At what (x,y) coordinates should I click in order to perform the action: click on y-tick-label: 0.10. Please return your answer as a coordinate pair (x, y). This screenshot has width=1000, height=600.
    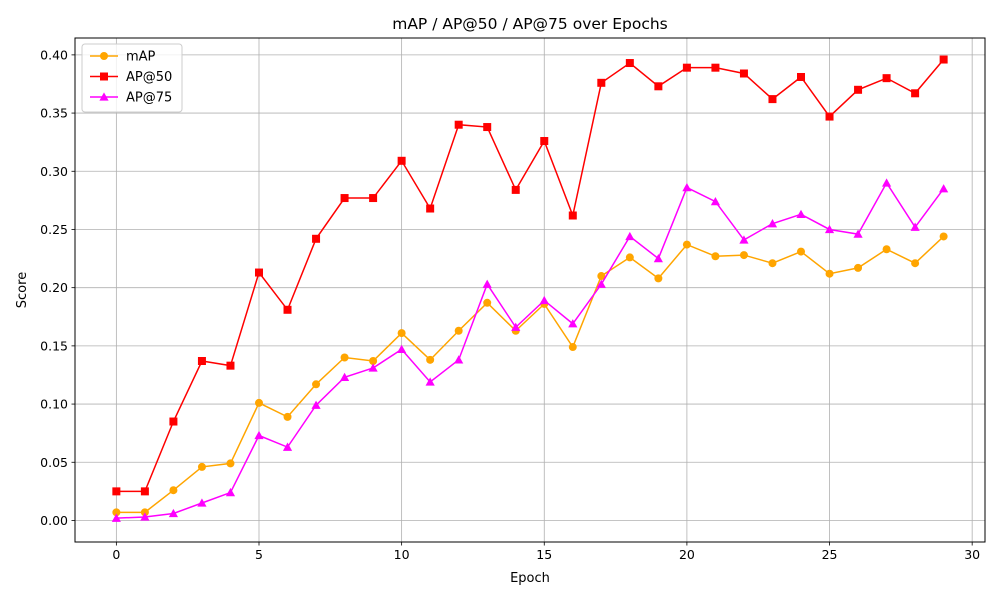
    Looking at the image, I should click on (54, 404).